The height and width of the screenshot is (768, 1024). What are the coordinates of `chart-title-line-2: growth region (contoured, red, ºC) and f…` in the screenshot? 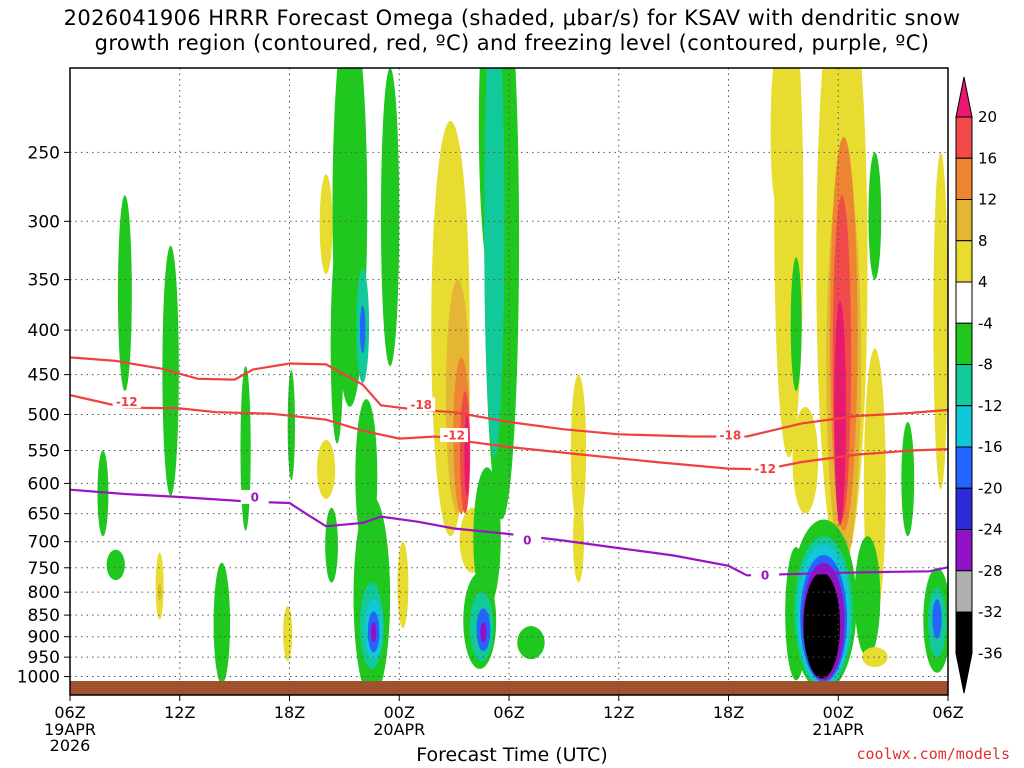 It's located at (512, 43).